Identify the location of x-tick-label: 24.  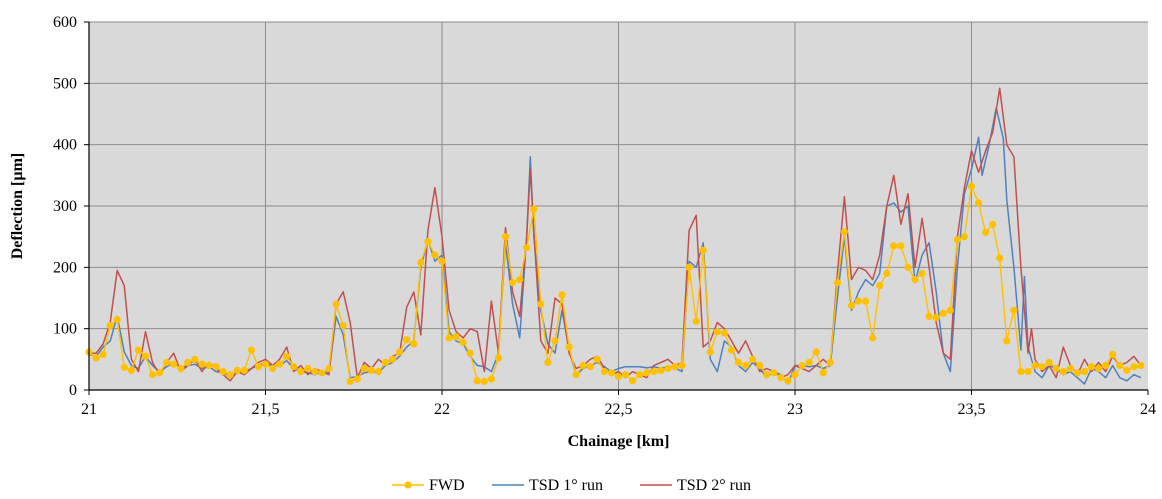
(1148, 409).